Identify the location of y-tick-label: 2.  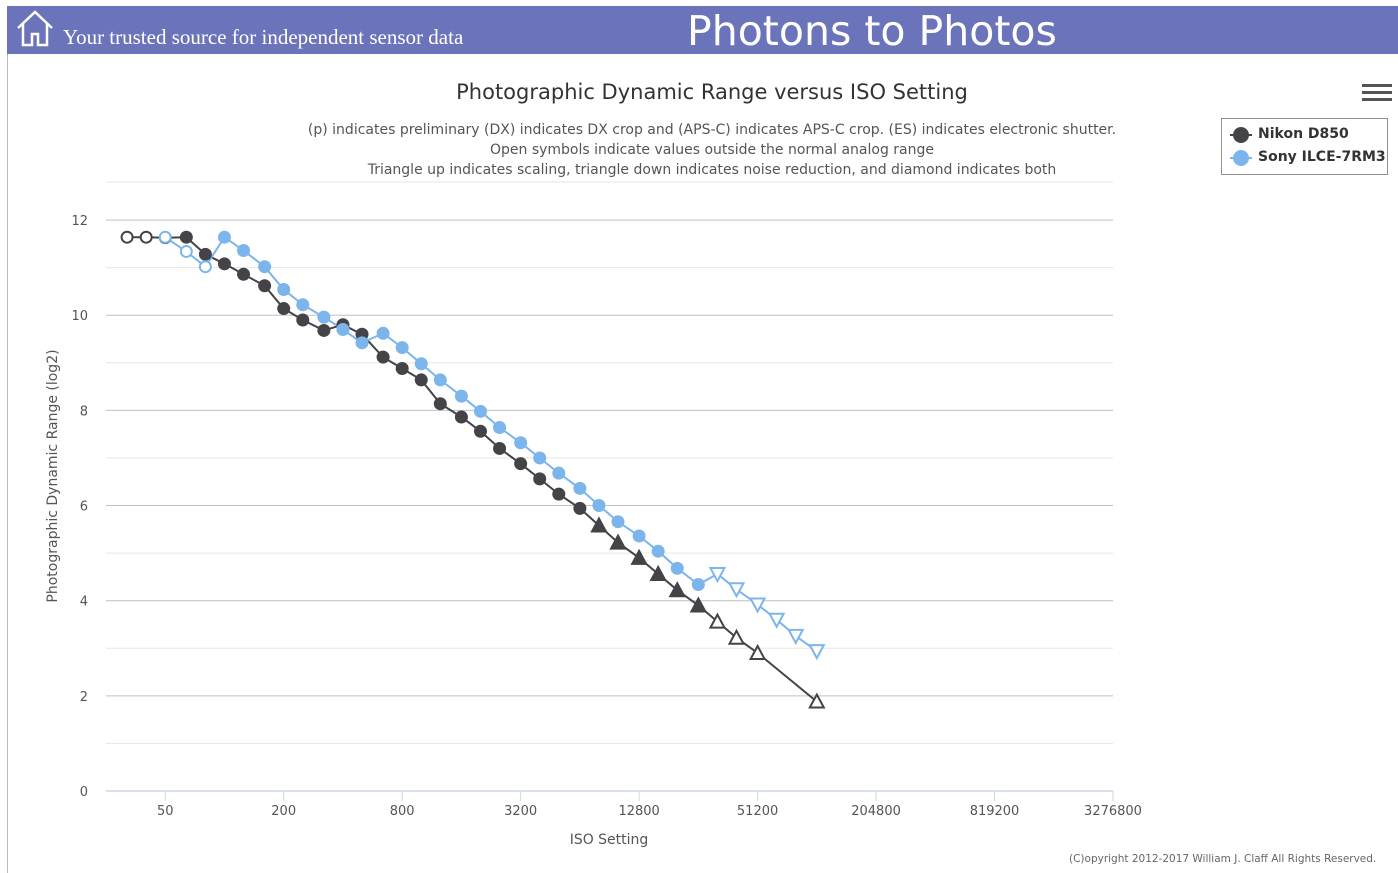
(84, 697).